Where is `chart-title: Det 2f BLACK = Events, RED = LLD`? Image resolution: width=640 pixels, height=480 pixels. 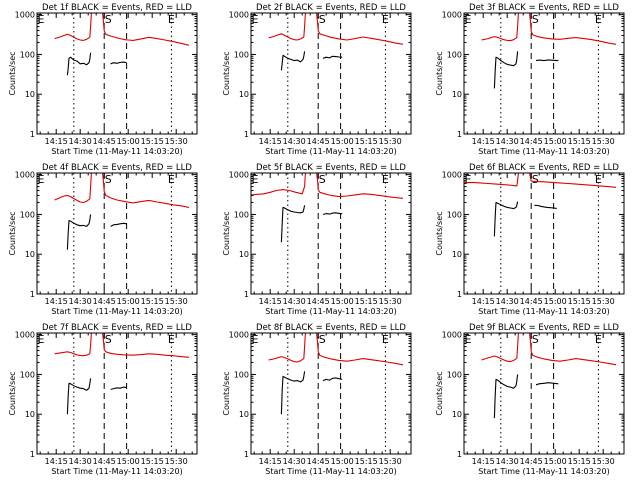 chart-title: Det 2f BLACK = Events, RED = LLD is located at coordinates (331, 8).